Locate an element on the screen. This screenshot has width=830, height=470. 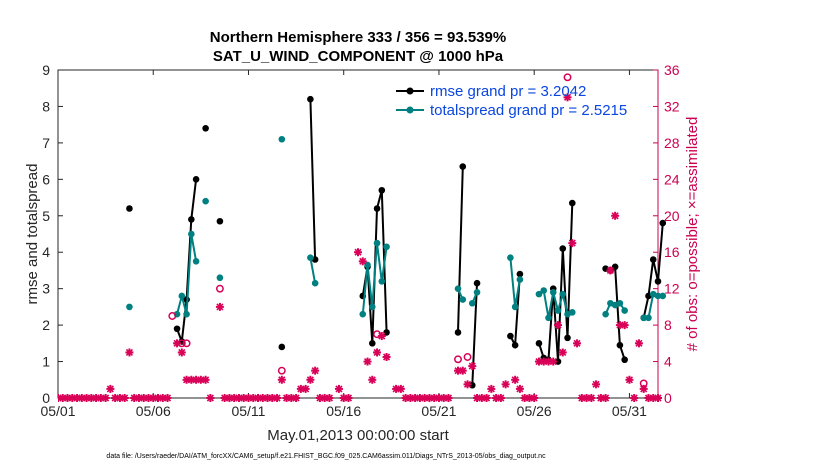
y-right-tick-label: 4 is located at coordinates (668, 362).